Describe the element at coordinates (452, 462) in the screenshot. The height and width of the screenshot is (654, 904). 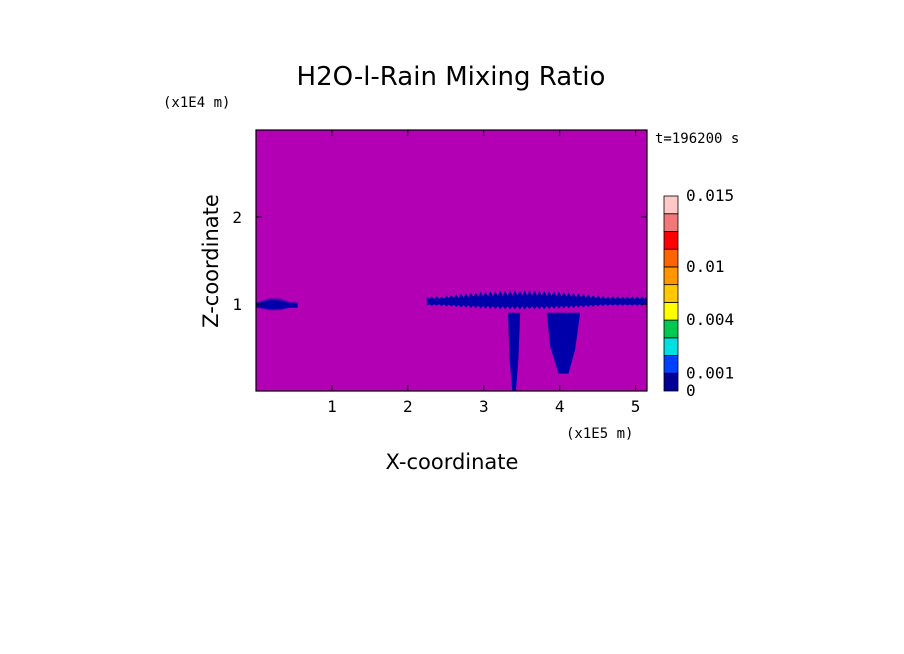
I see `x-axis-label: X-coordinate` at that location.